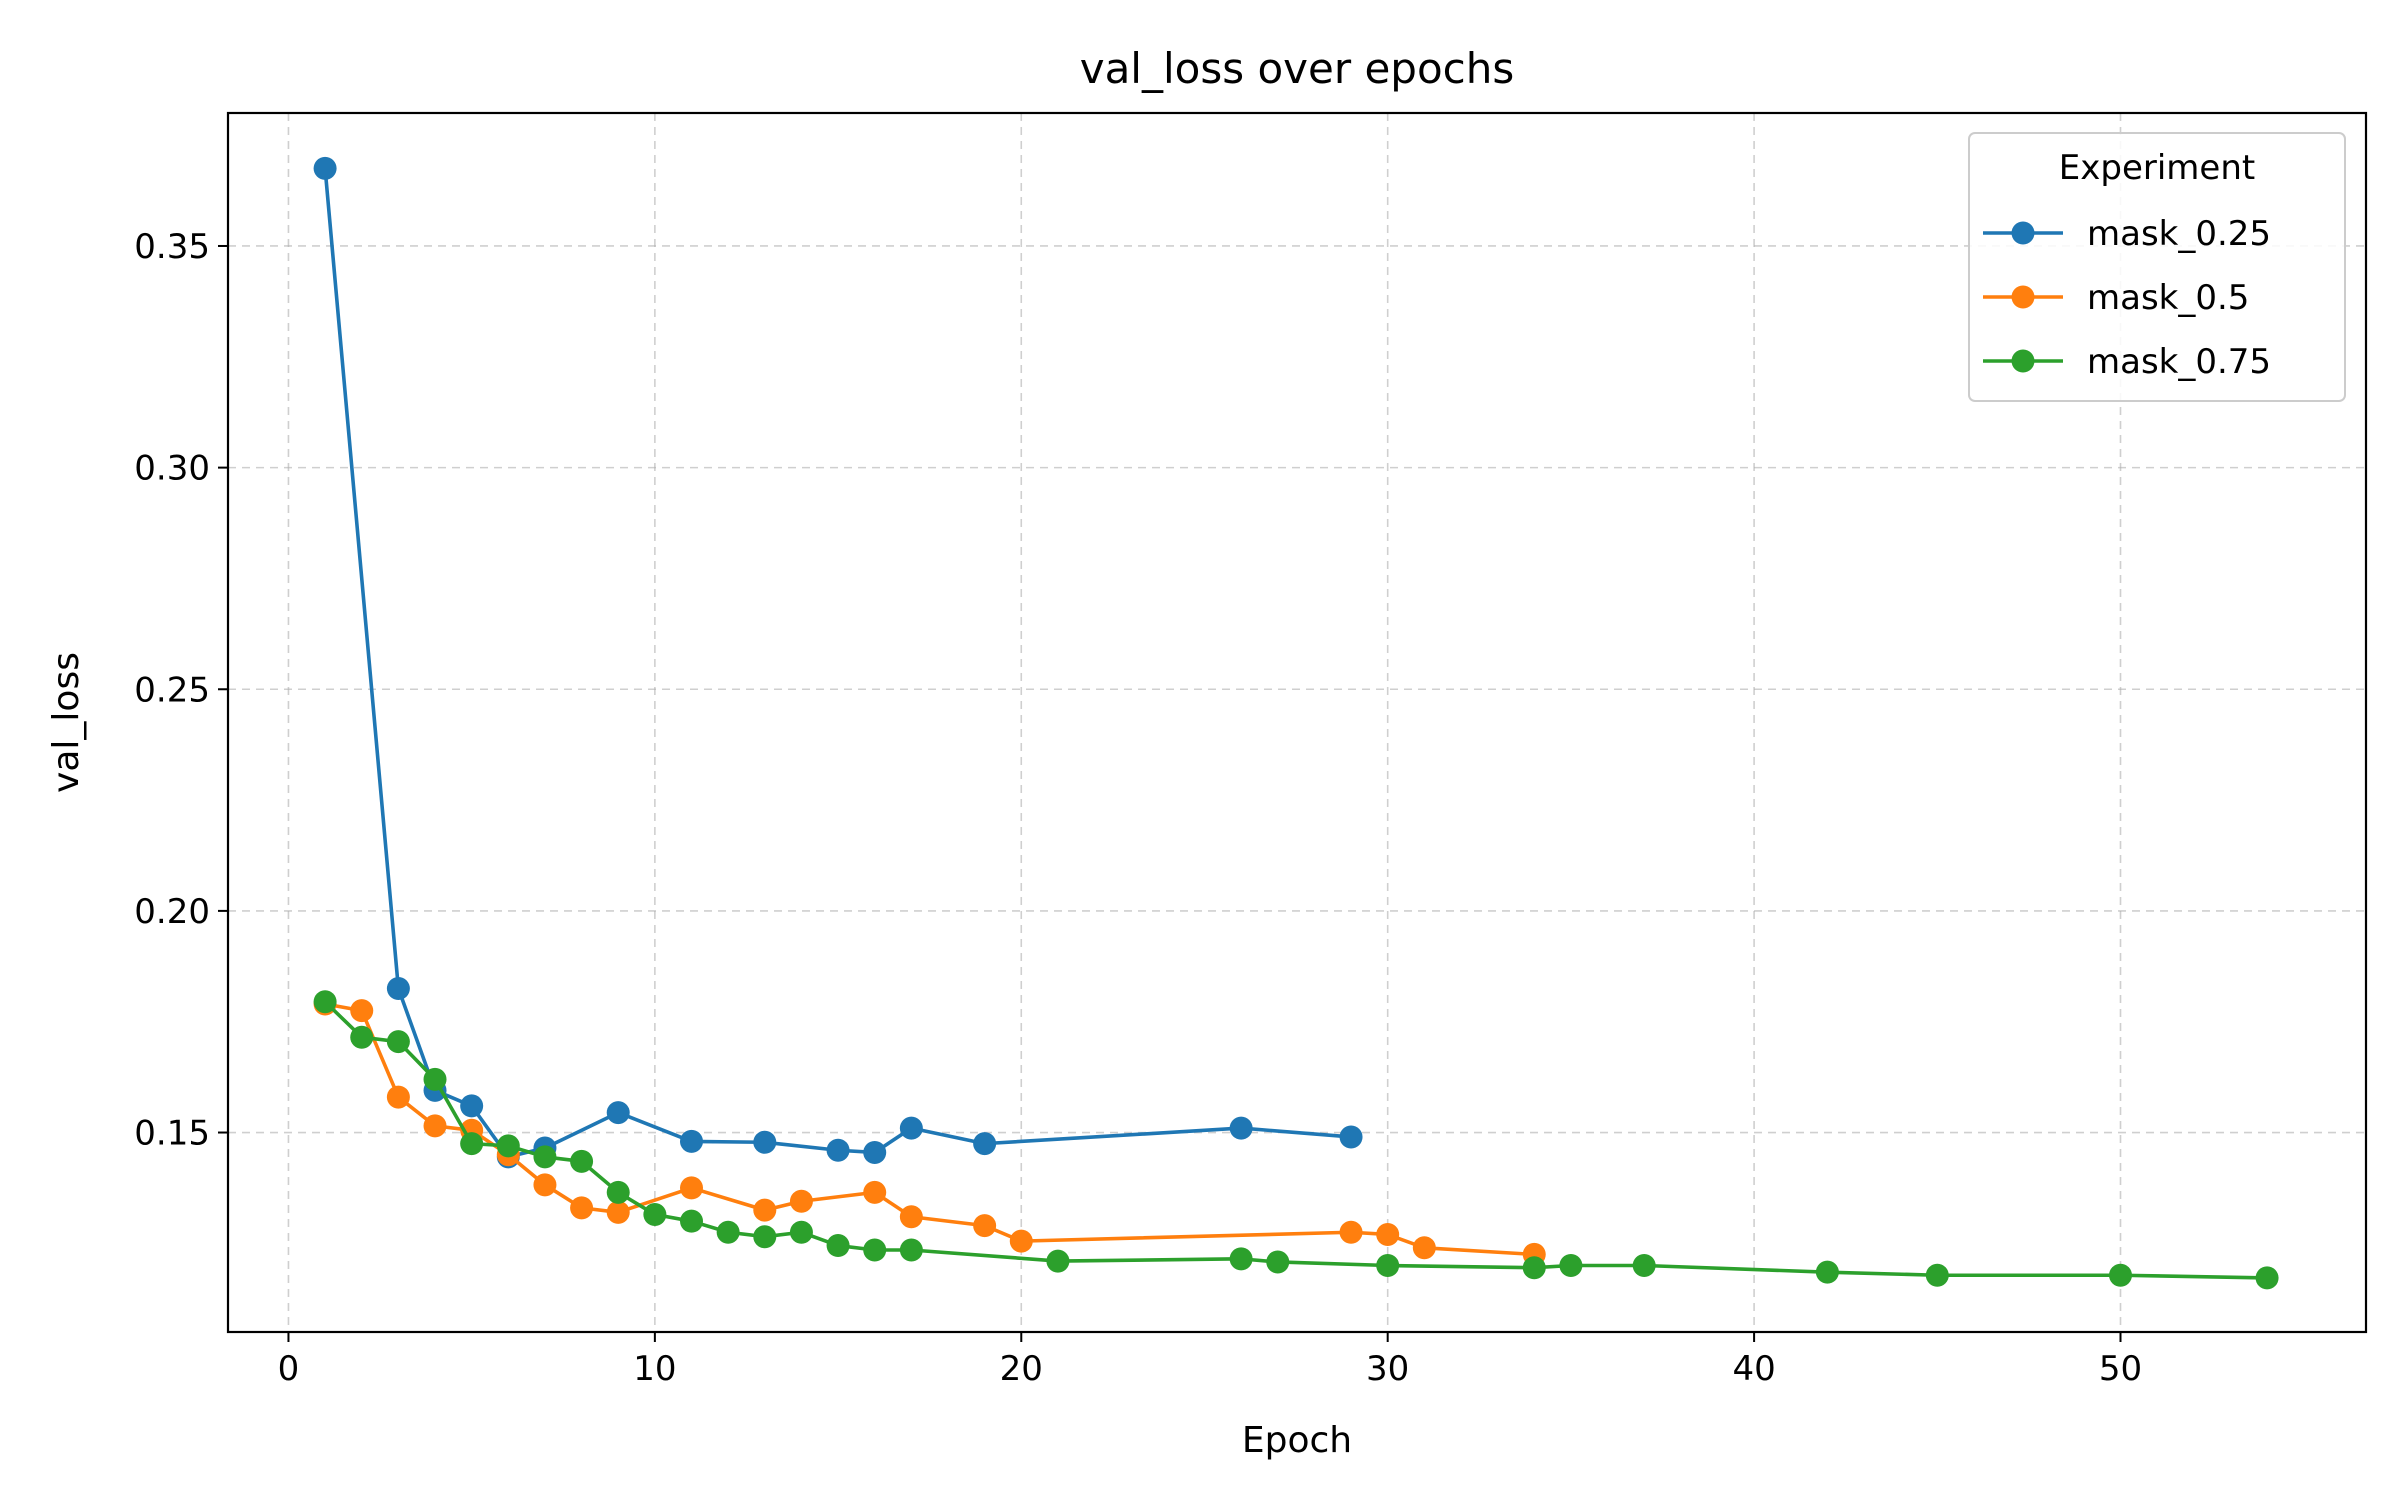 This screenshot has width=2400, height=1504. I want to click on legend-label: mask_0.25, so click(2179, 234).